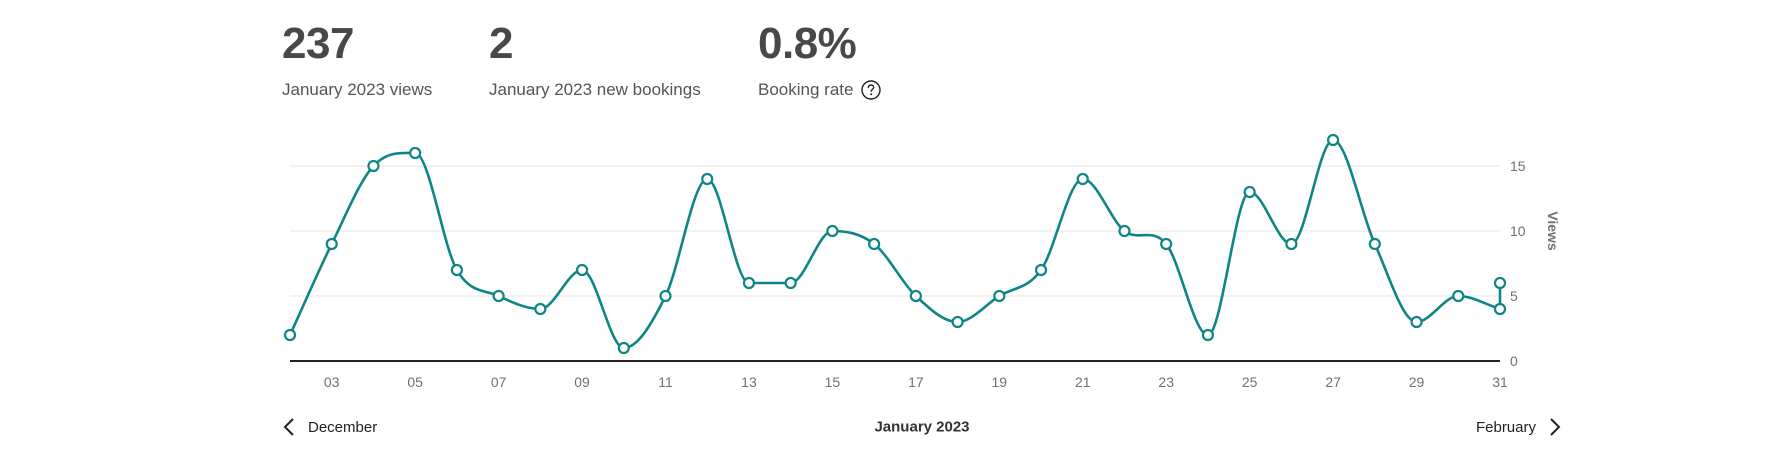 This screenshot has height=455, width=1791. What do you see at coordinates (595, 59) in the screenshot?
I see `bookings-stat: 2 January 2023 new bookings` at bounding box center [595, 59].